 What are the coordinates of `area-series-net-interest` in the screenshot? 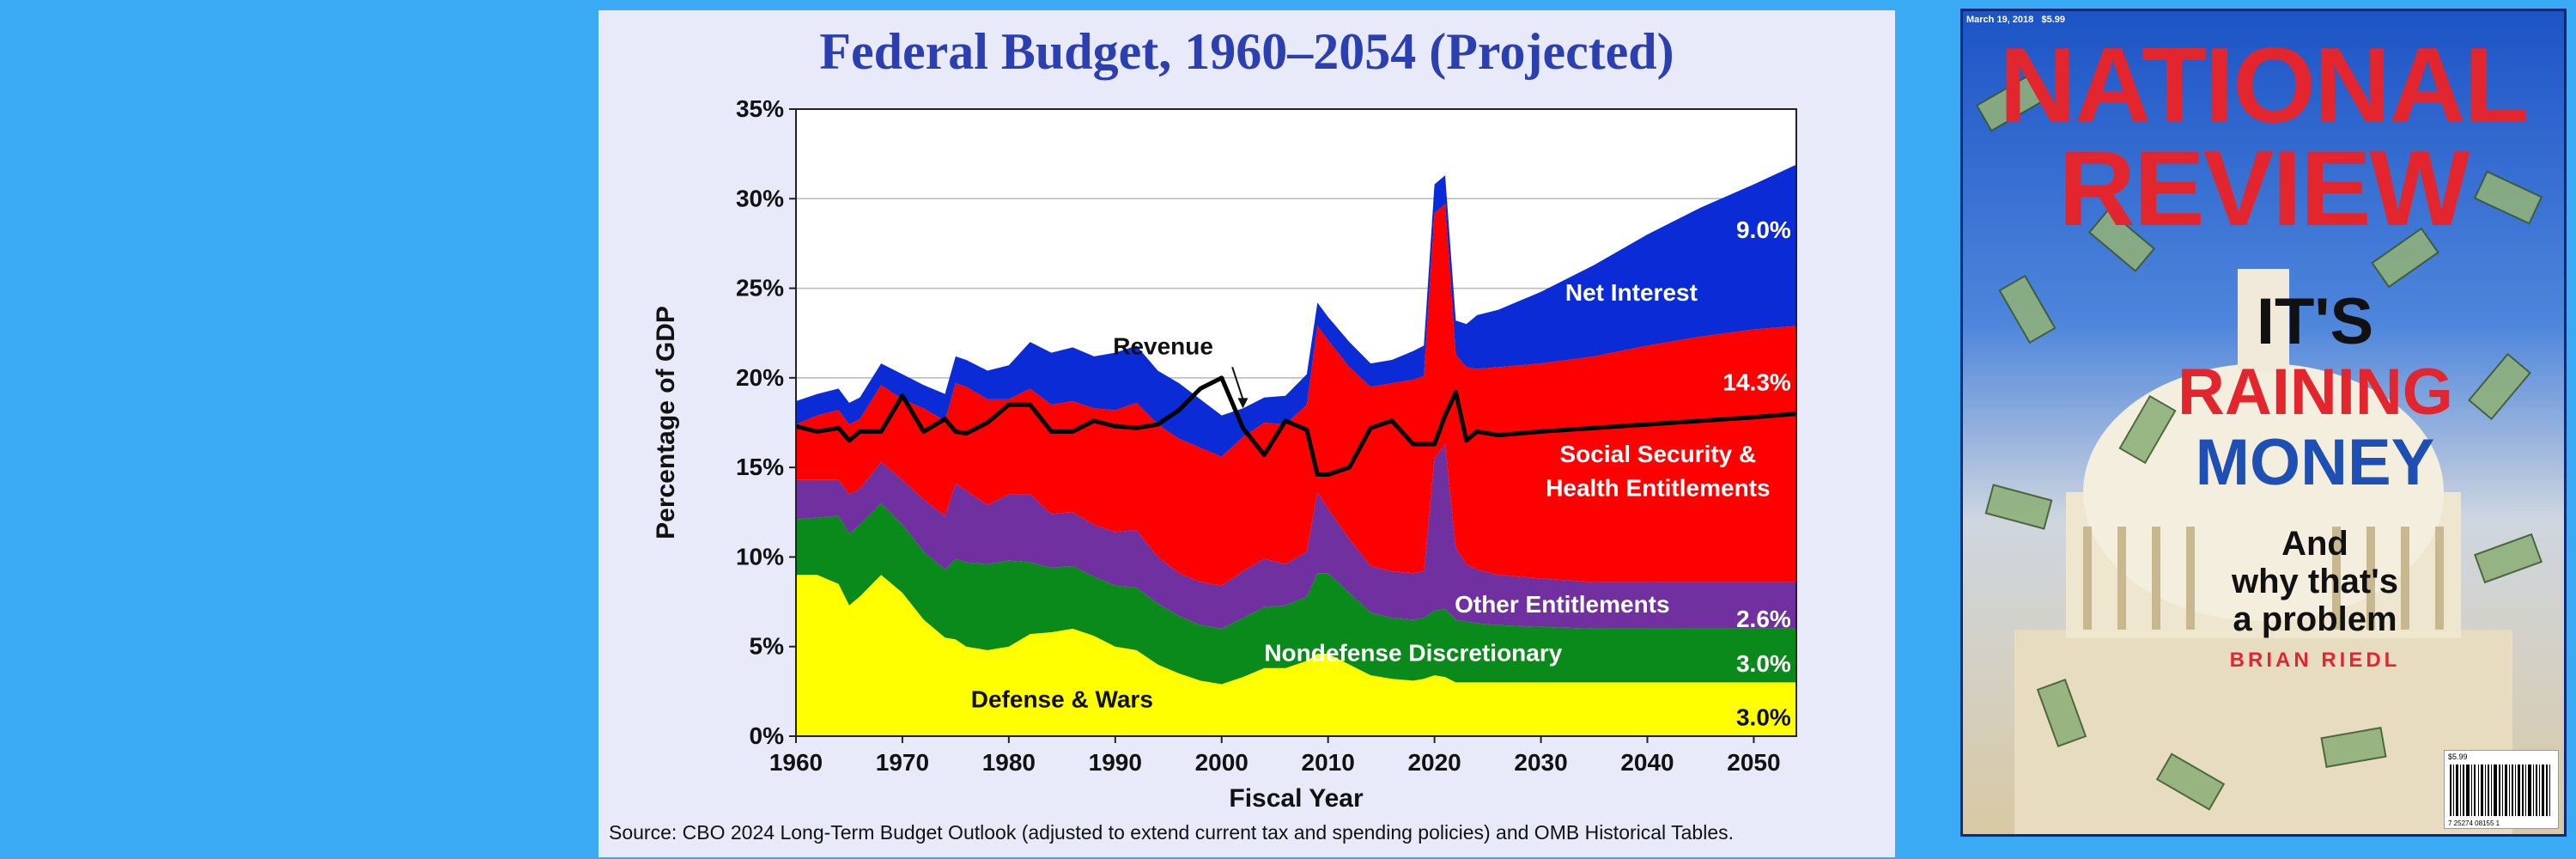 It's located at (1296, 310).